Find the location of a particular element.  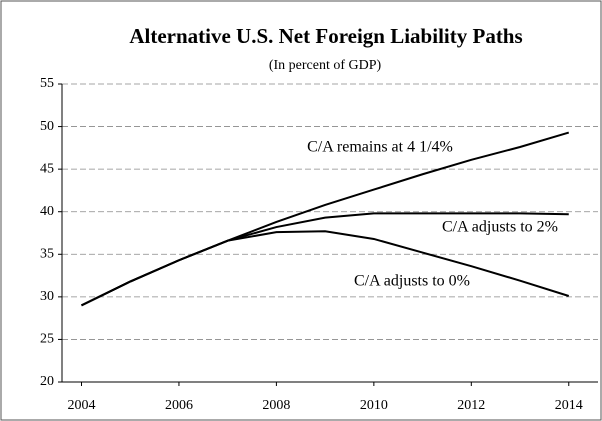

series-line is located at coordinates (325, 268).